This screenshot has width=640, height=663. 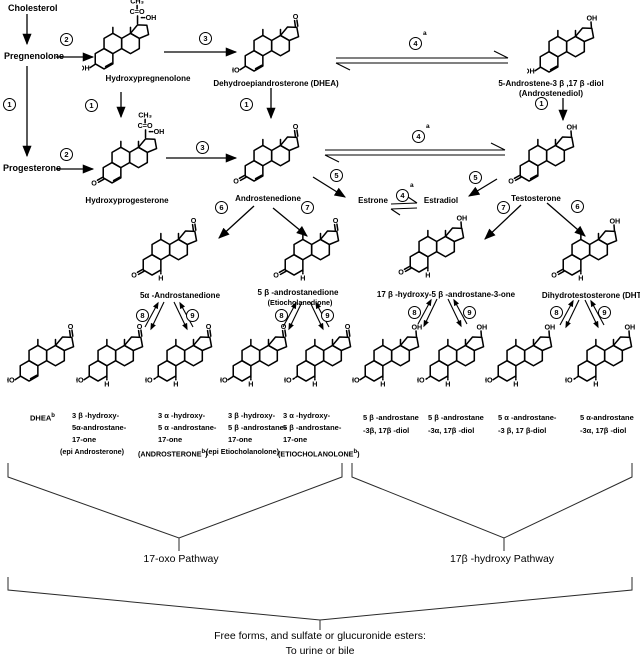 What do you see at coordinates (243, 451) in the screenshot?
I see `compound-label-epi-etiocholanolone-part: (epi Etiocholanolone)` at bounding box center [243, 451].